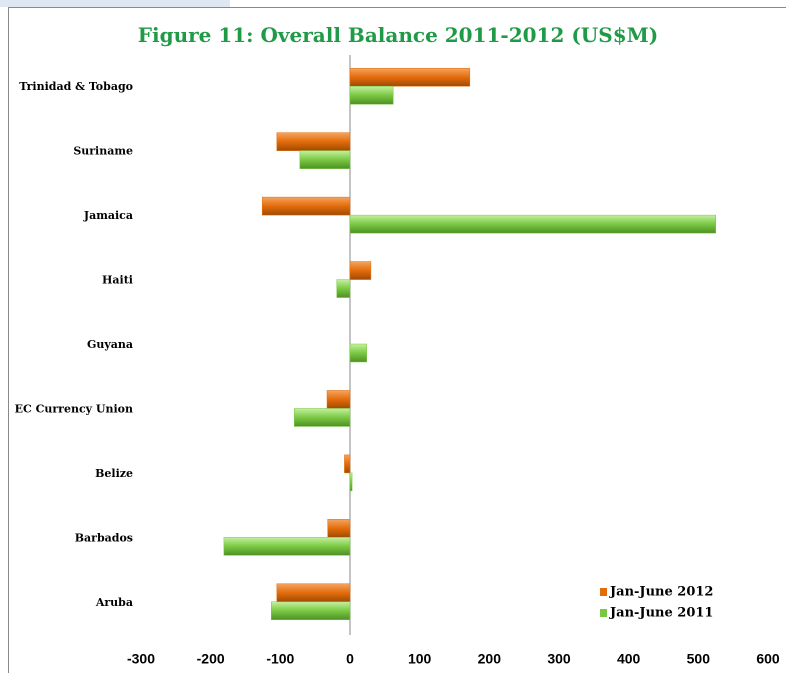 Image resolution: width=786 pixels, height=673 pixels. What do you see at coordinates (110, 344) in the screenshot?
I see `category-label: Guyana` at bounding box center [110, 344].